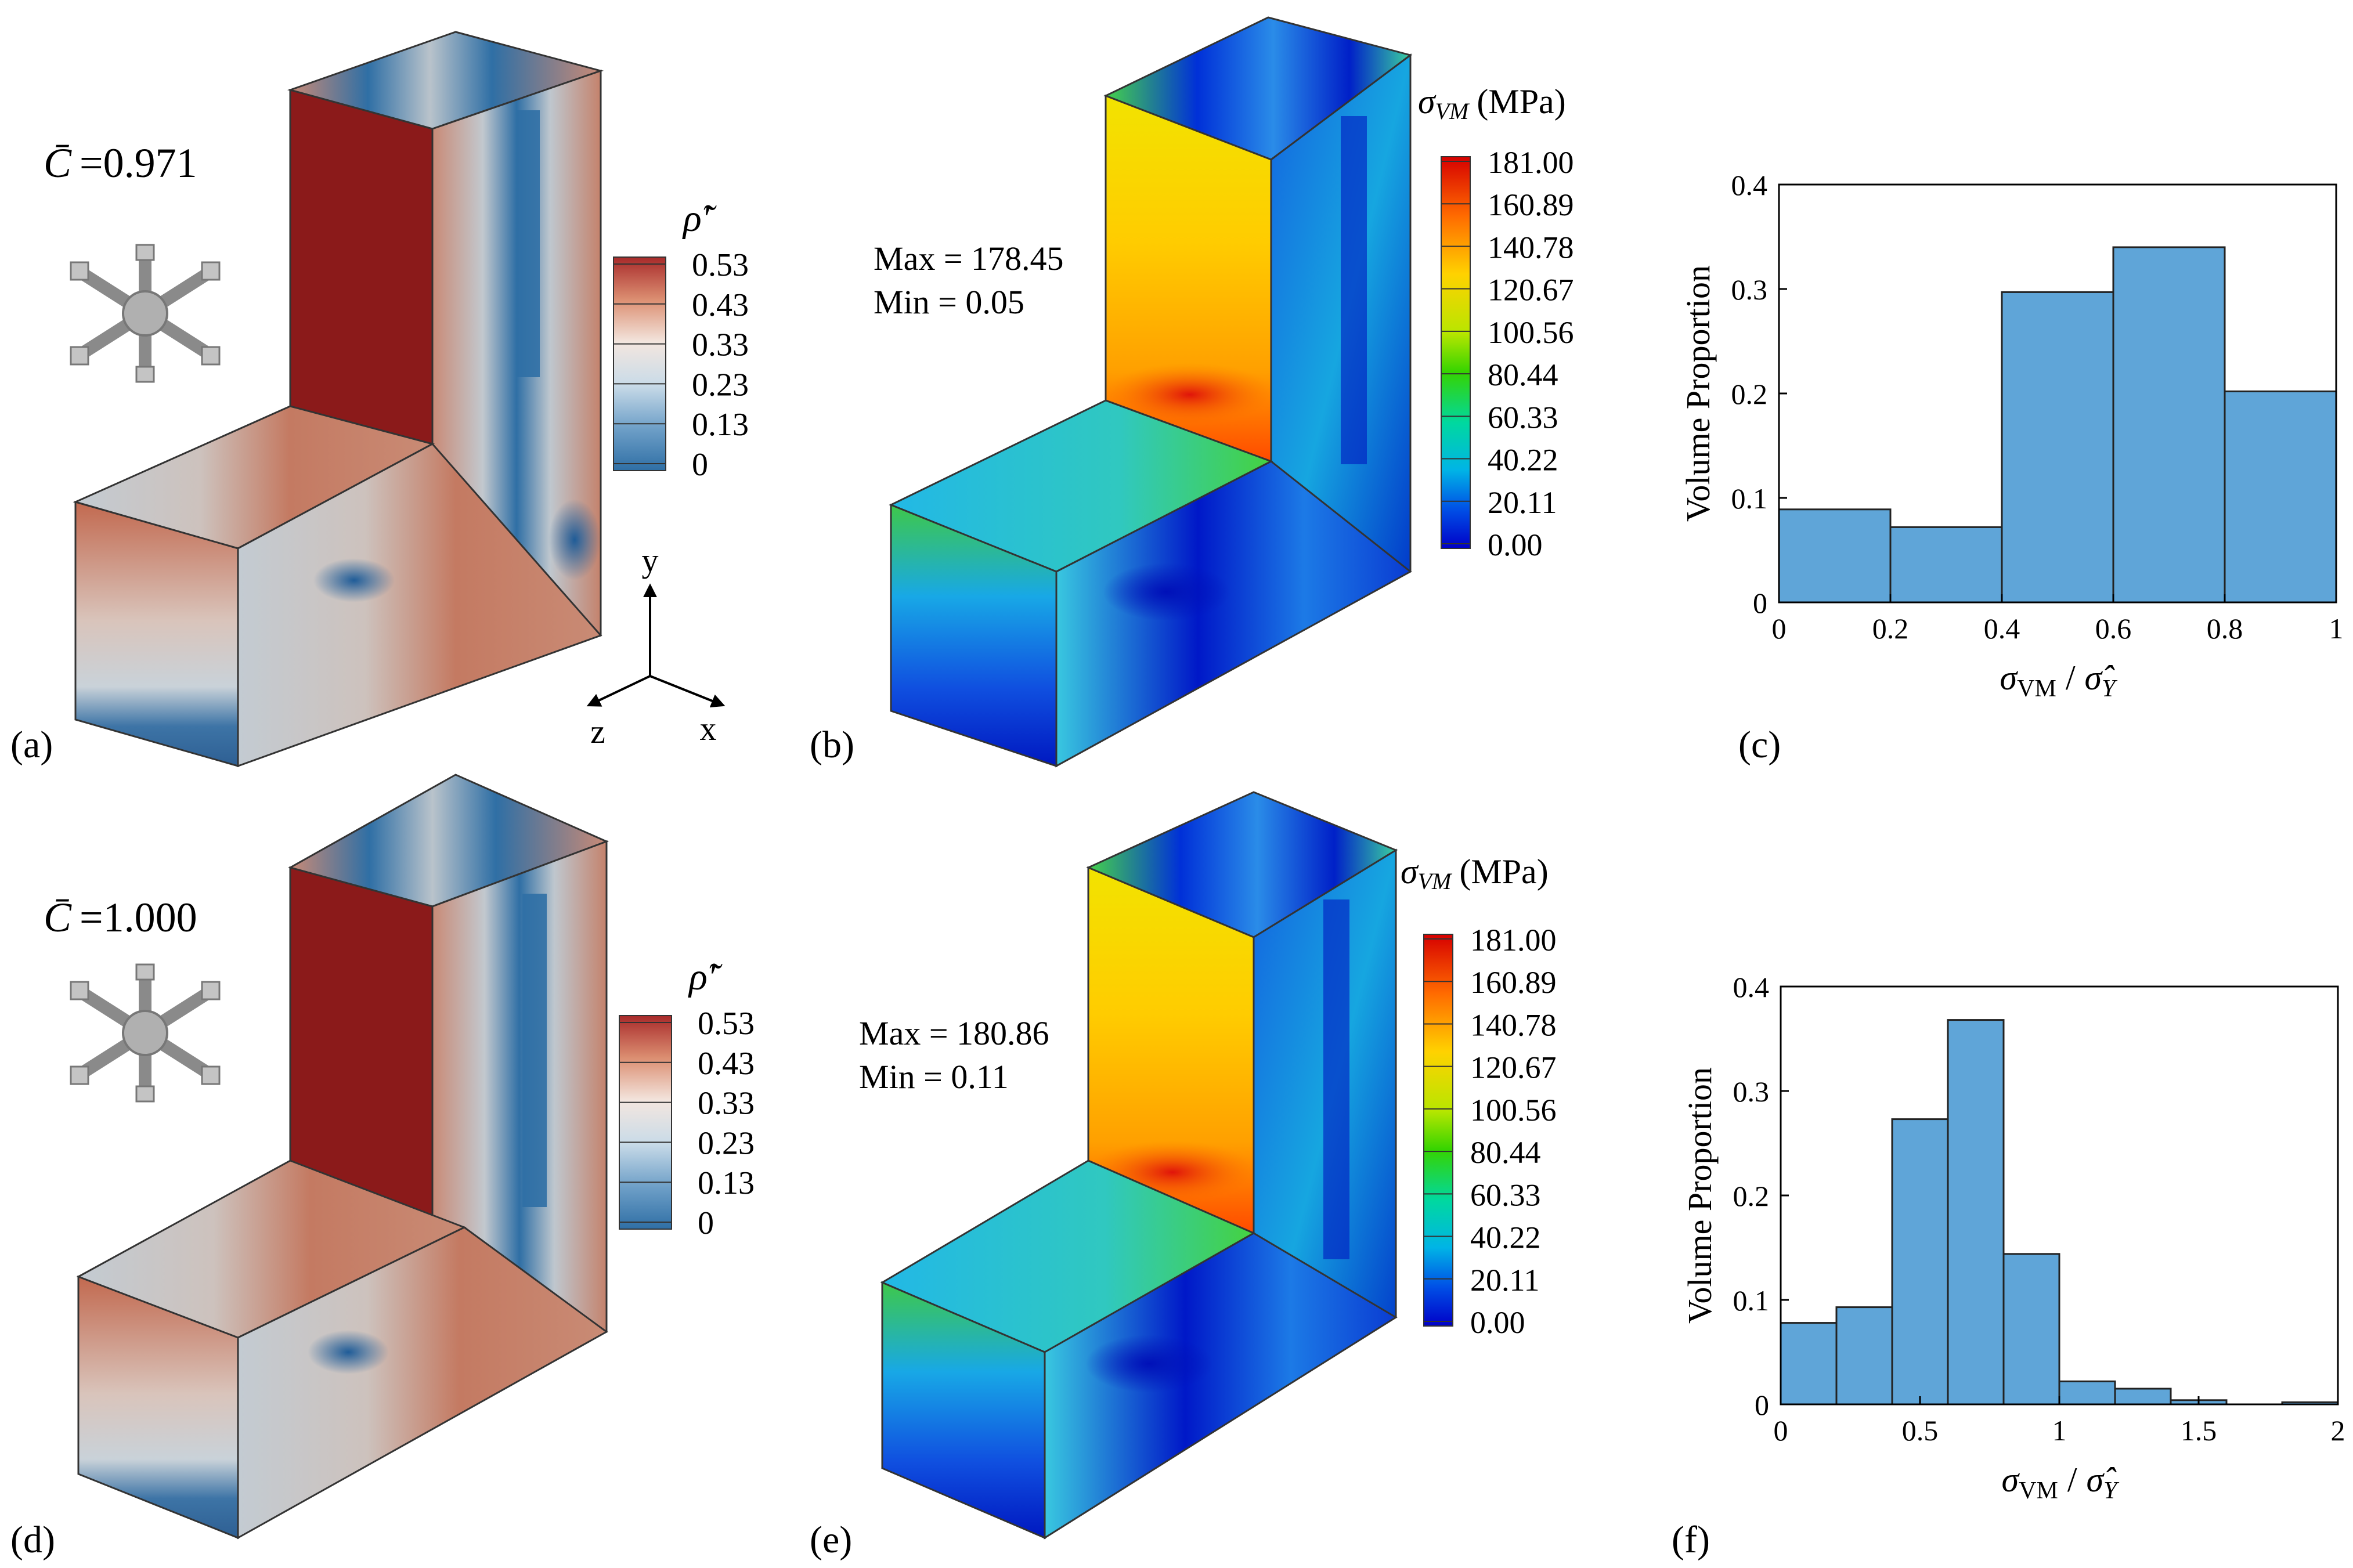  Describe the element at coordinates (1891, 628) in the screenshot. I see `x-tick-label: 0.2` at that location.